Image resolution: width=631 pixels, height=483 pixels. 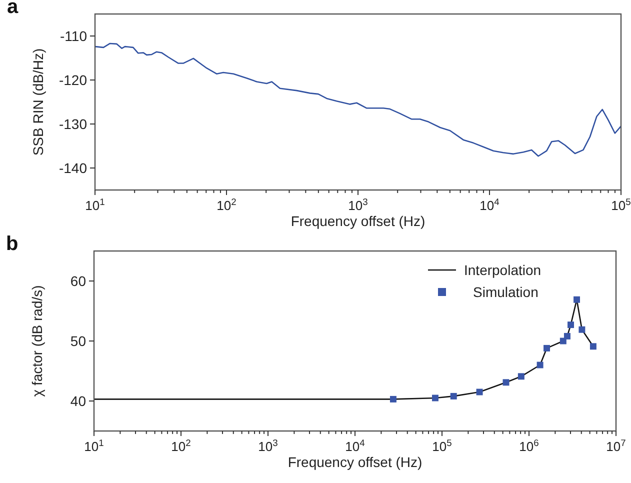 What do you see at coordinates (529, 446) in the screenshot?
I see `x-tick-label: 10$^{6}$` at bounding box center [529, 446].